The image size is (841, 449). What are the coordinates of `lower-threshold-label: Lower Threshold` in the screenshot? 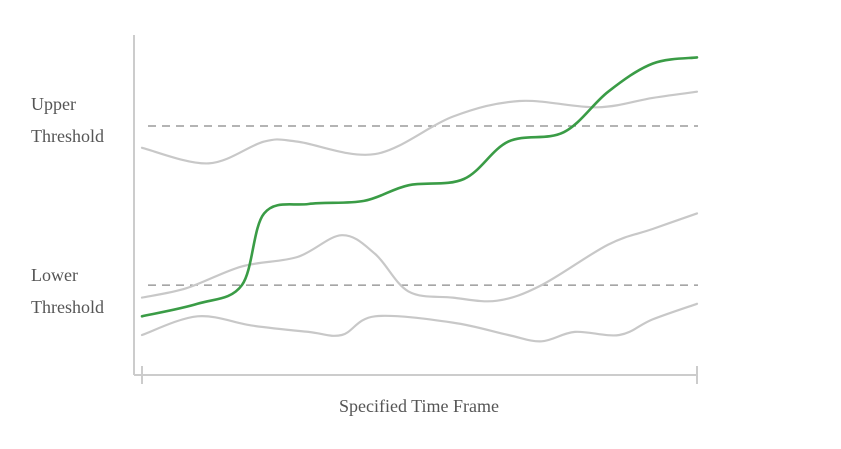 It's located at (67, 291).